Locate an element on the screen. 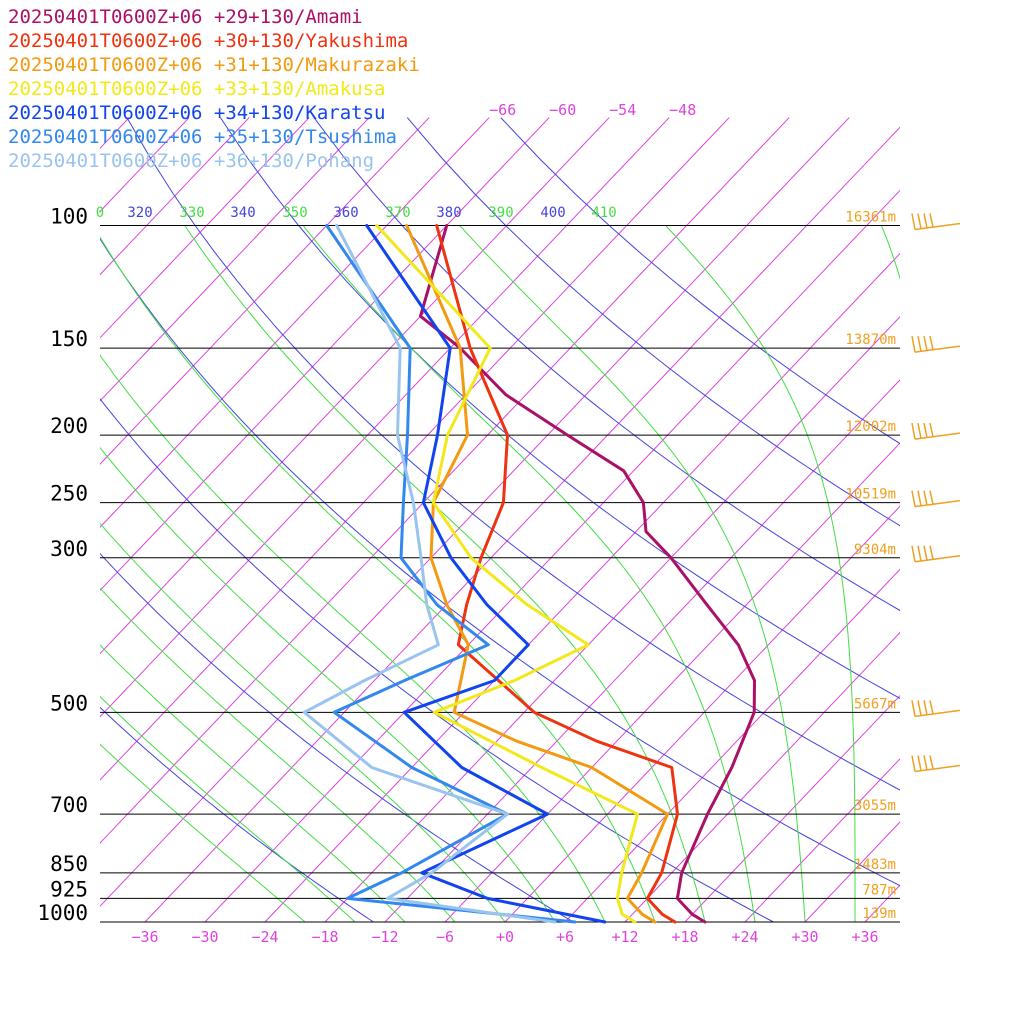 The width and height of the screenshot is (1024, 1024). upper-isotherm-label: −54 is located at coordinates (622, 110).